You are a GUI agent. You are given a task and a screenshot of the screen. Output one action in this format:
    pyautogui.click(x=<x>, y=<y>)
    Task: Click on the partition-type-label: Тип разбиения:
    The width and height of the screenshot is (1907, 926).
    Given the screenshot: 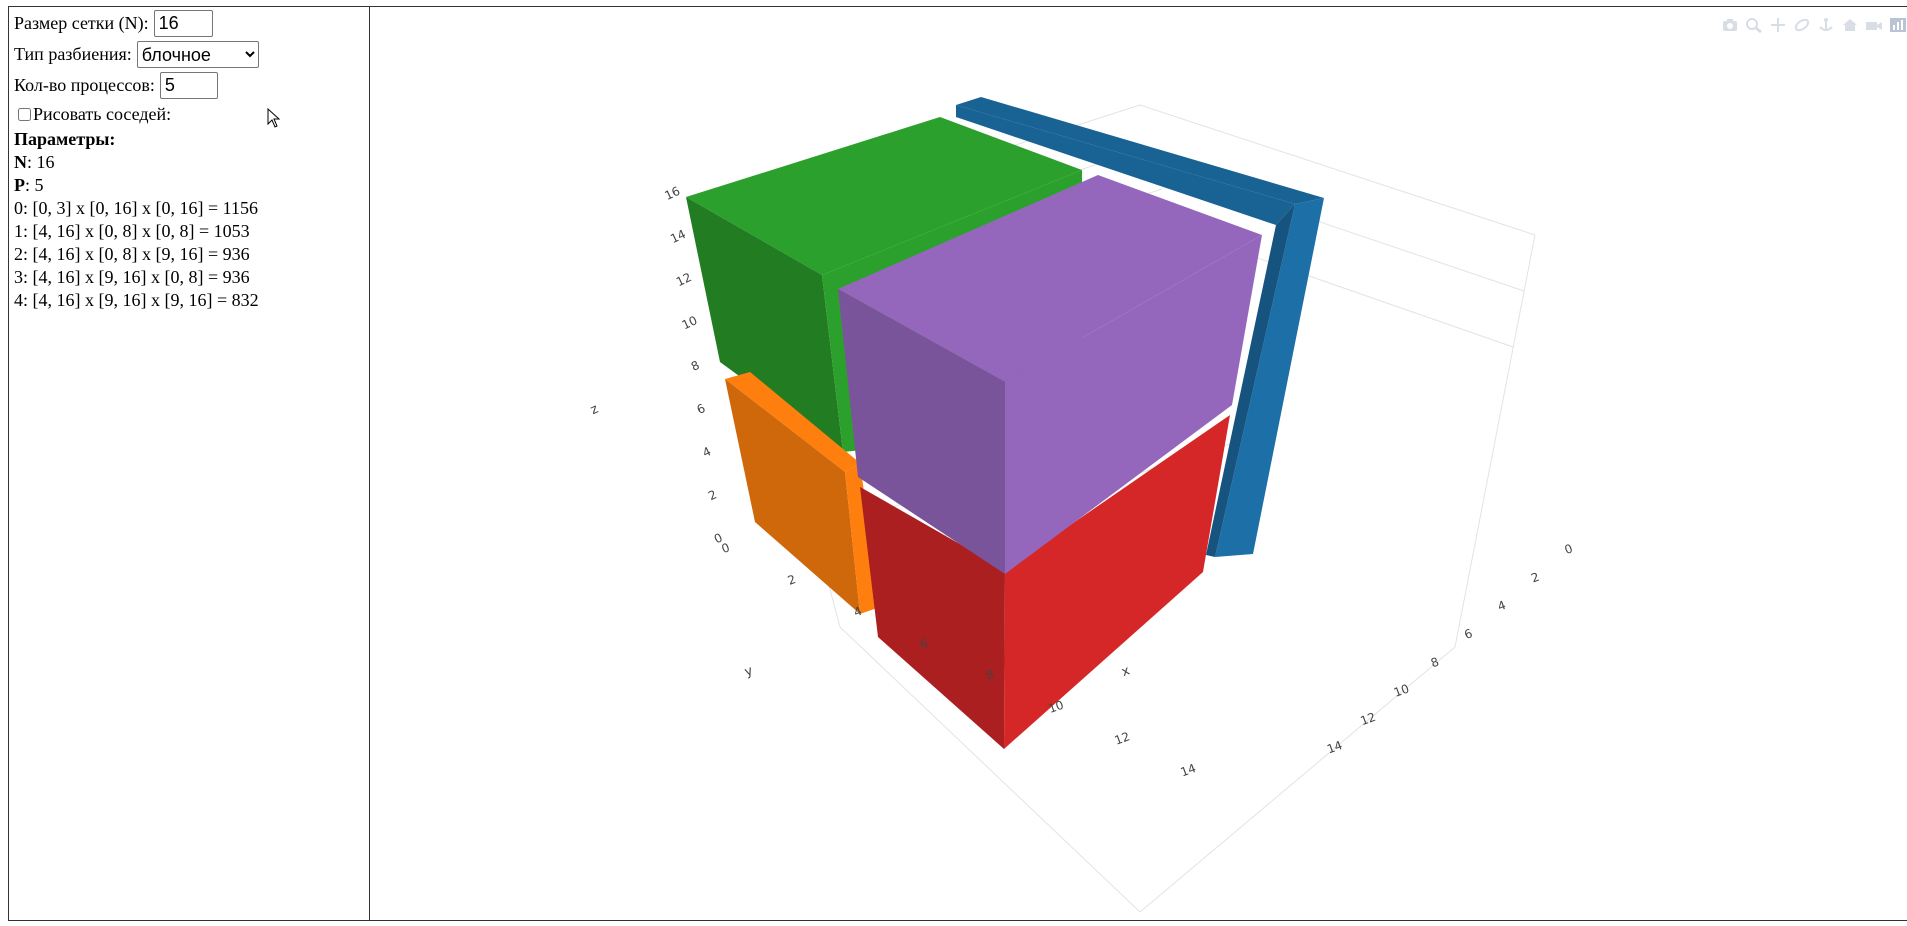 What is the action you would take?
    pyautogui.click(x=73, y=54)
    